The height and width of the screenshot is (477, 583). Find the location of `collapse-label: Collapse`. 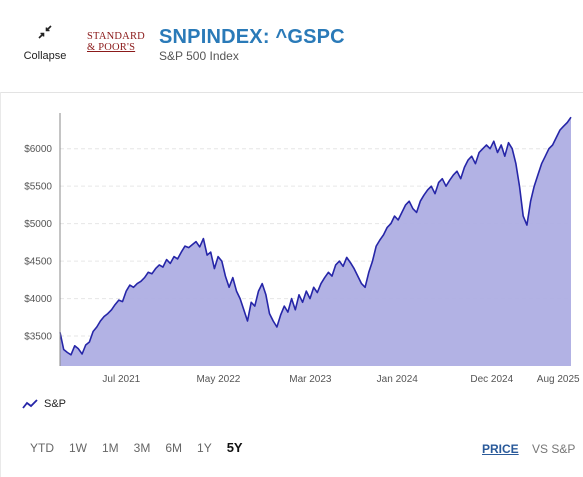

collapse-label: Collapse is located at coordinates (45, 56).